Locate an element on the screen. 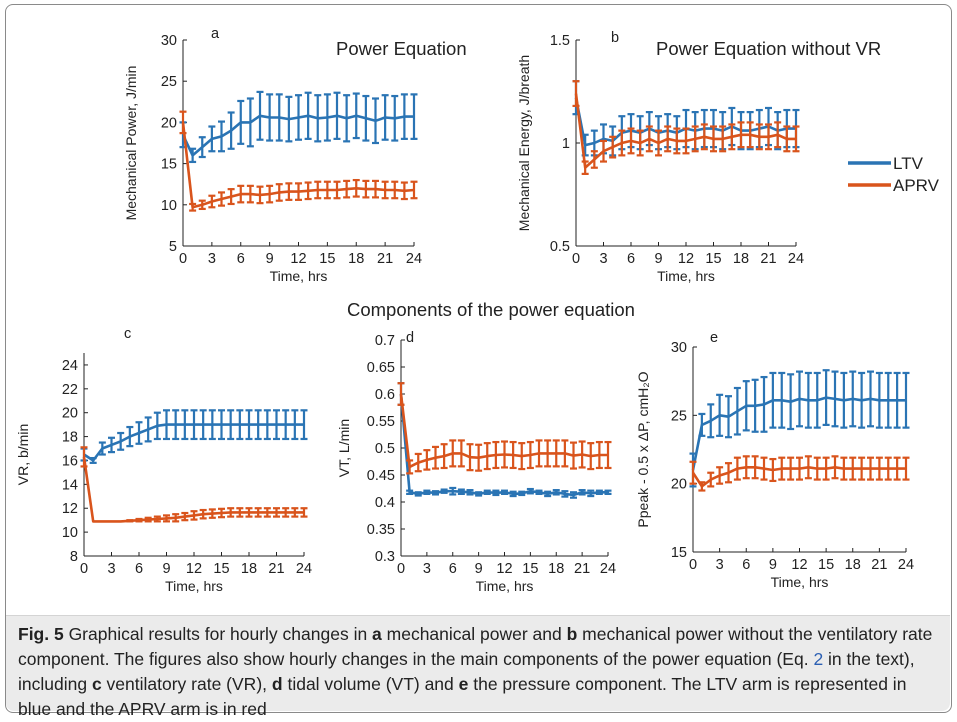 The image size is (957, 722). components-title: Components of the power equation is located at coordinates (491, 309).